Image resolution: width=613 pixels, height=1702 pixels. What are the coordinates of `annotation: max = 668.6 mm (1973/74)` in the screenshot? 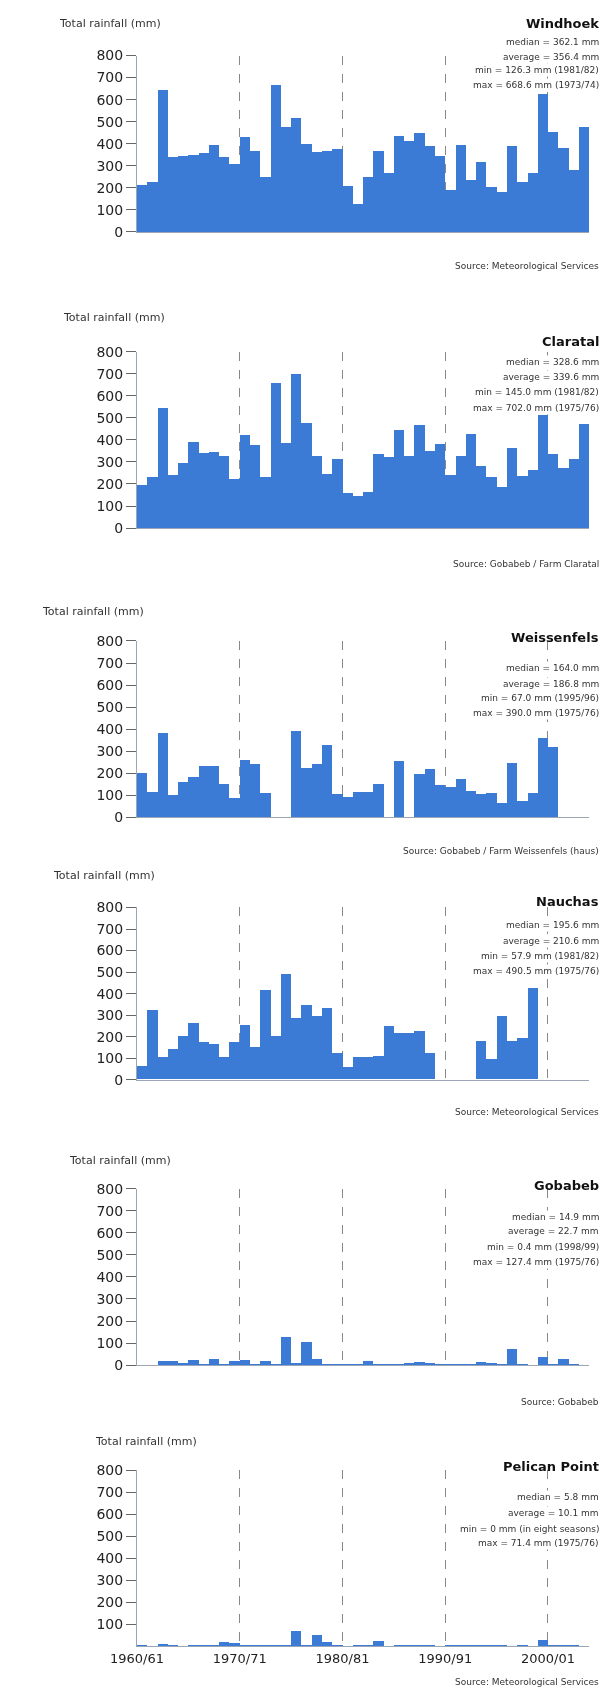 It's located at (536, 85).